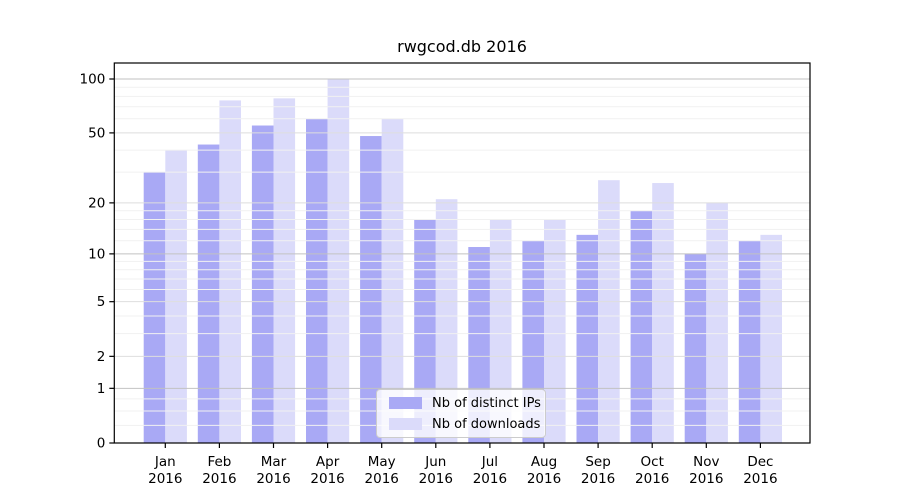 The width and height of the screenshot is (900, 500). What do you see at coordinates (101, 389) in the screenshot?
I see `y-tick-label: 1` at bounding box center [101, 389].